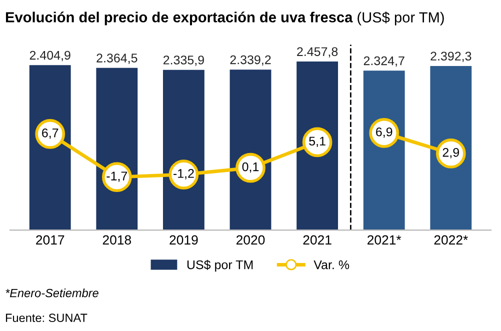  What do you see at coordinates (183, 61) in the screenshot?
I see `data-label: 2.335,9` at bounding box center [183, 61].